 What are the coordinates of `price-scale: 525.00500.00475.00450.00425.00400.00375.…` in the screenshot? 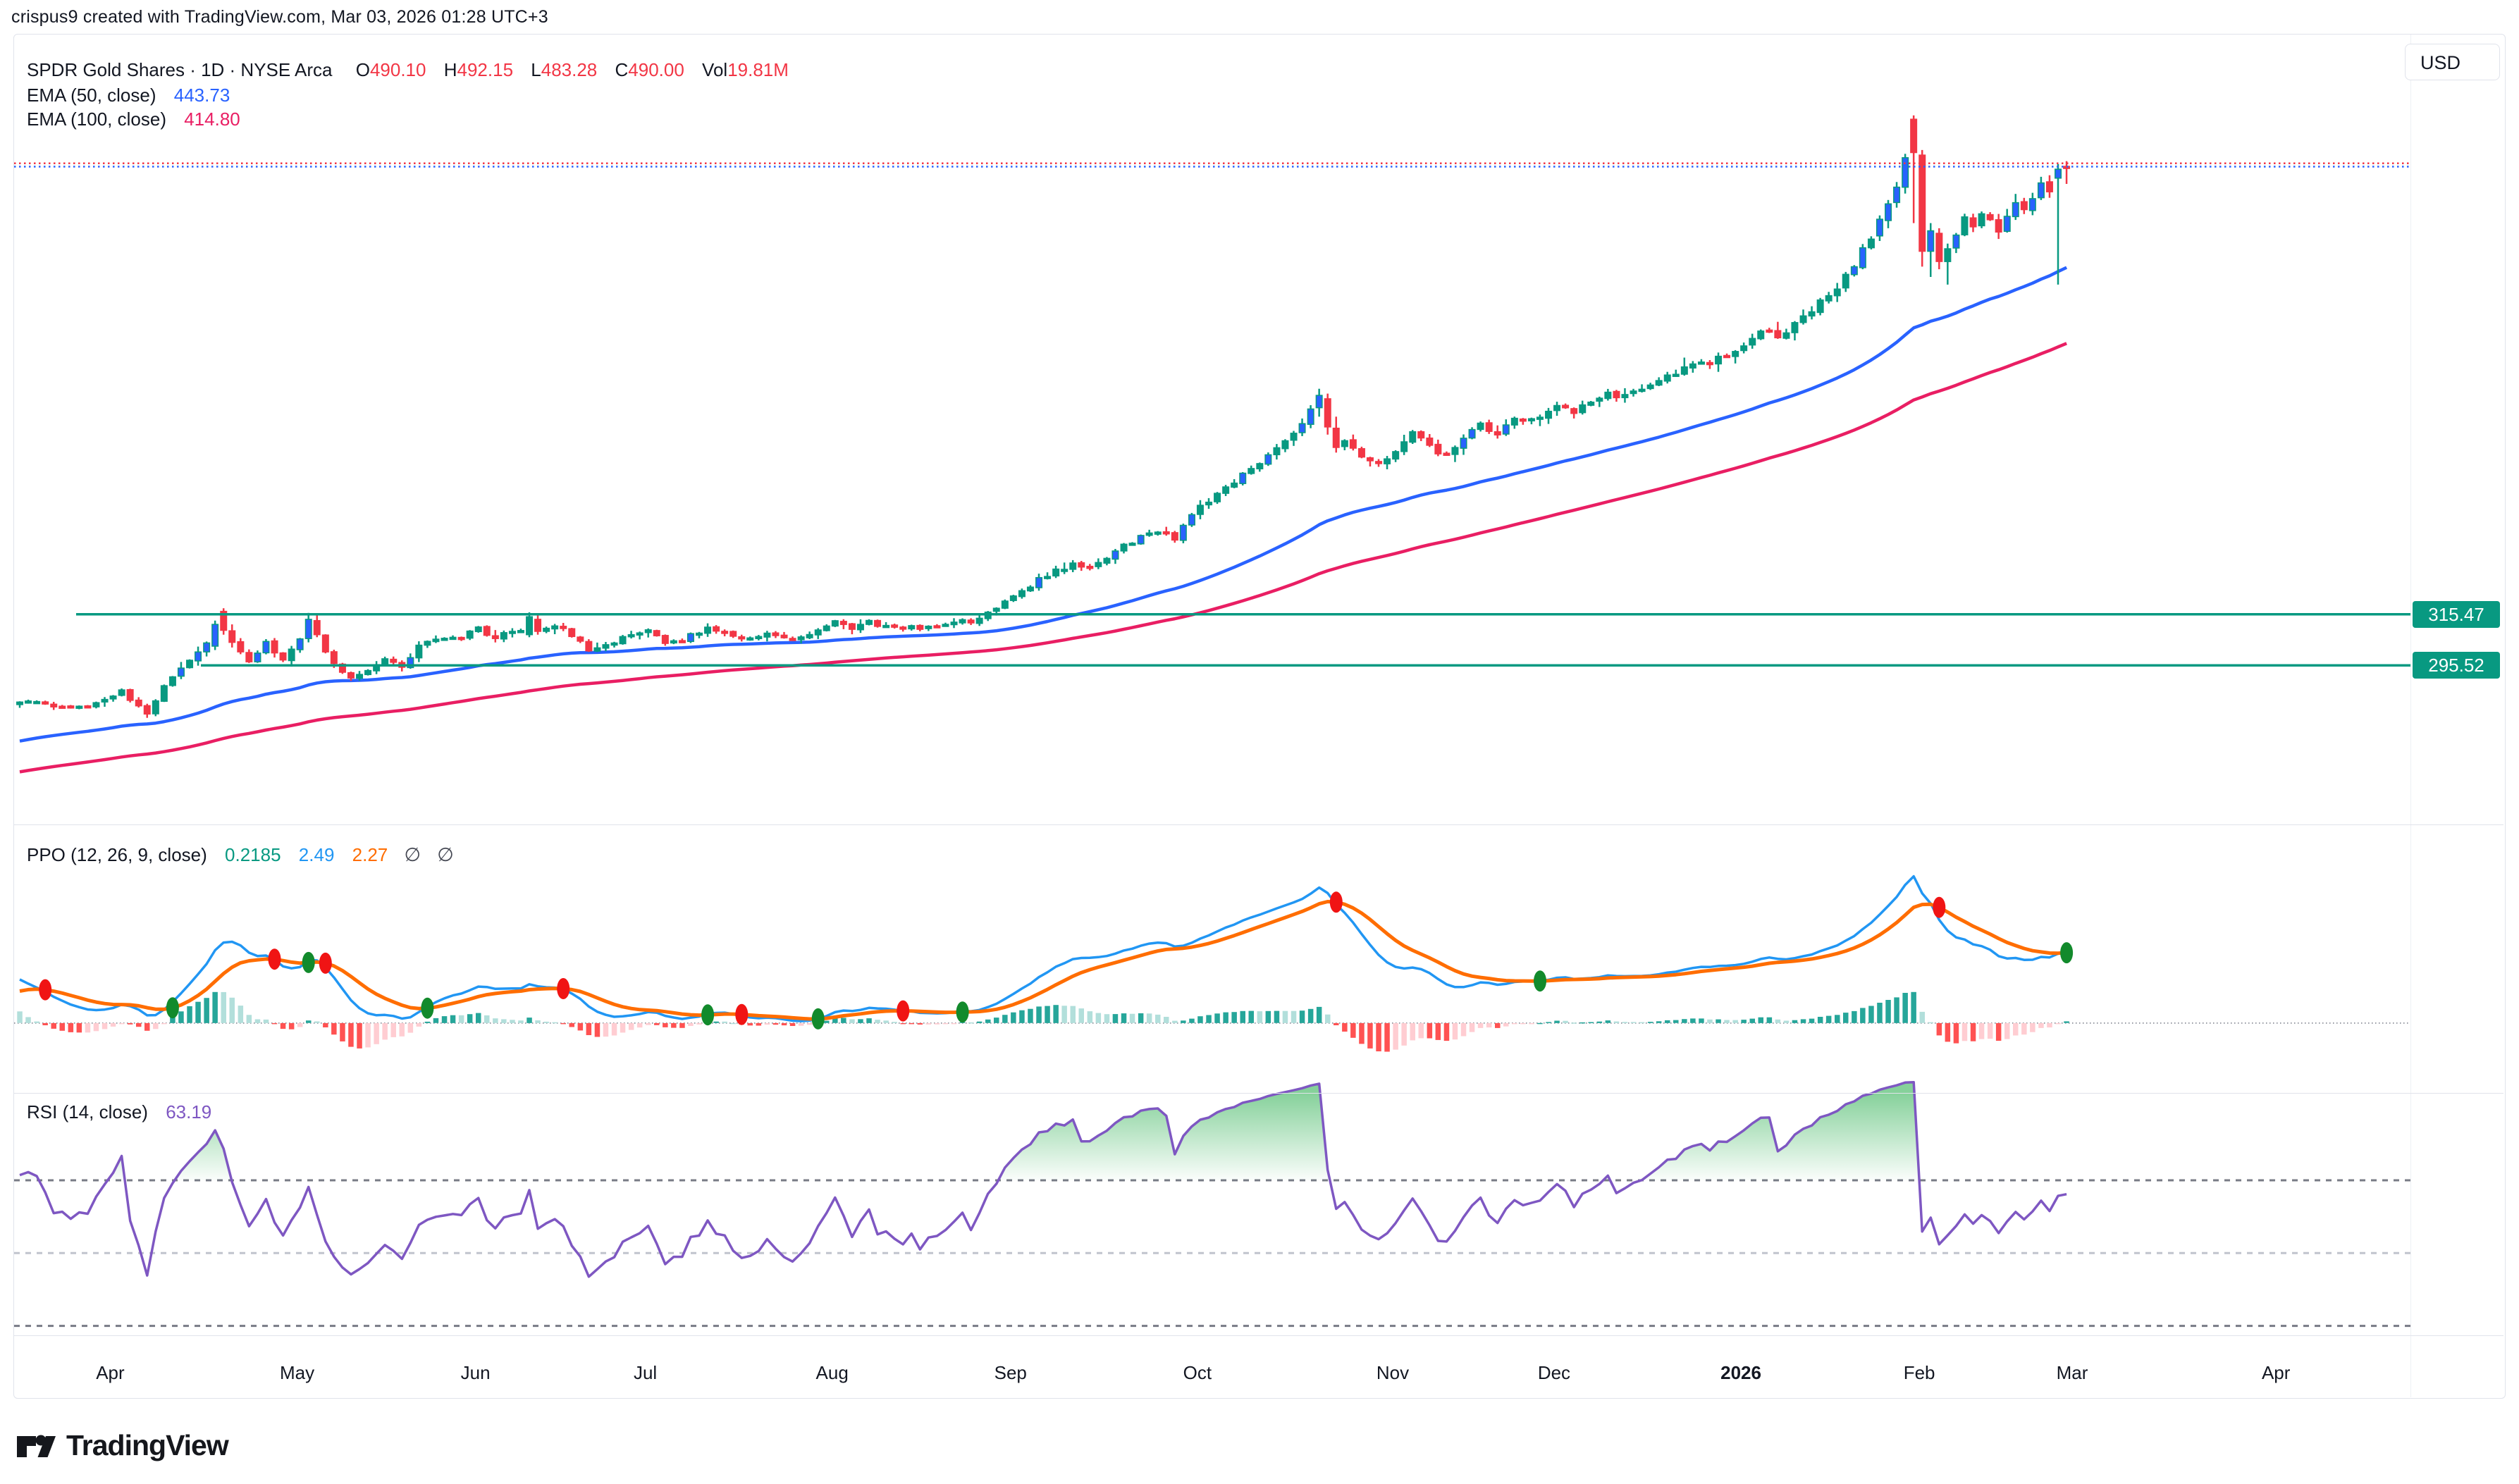 It's located at (2457, 685).